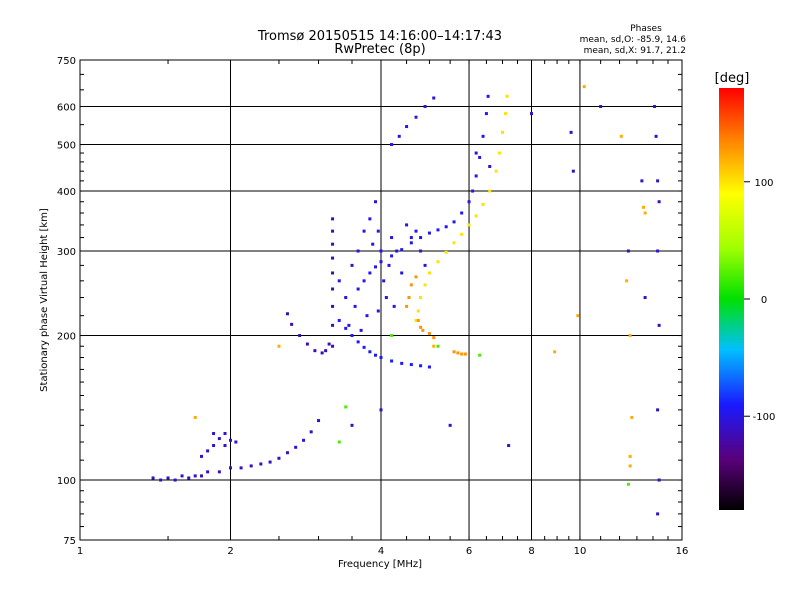 This screenshot has height=600, width=800. Describe the element at coordinates (66, 146) in the screenshot. I see `y-tick-label: 500` at that location.